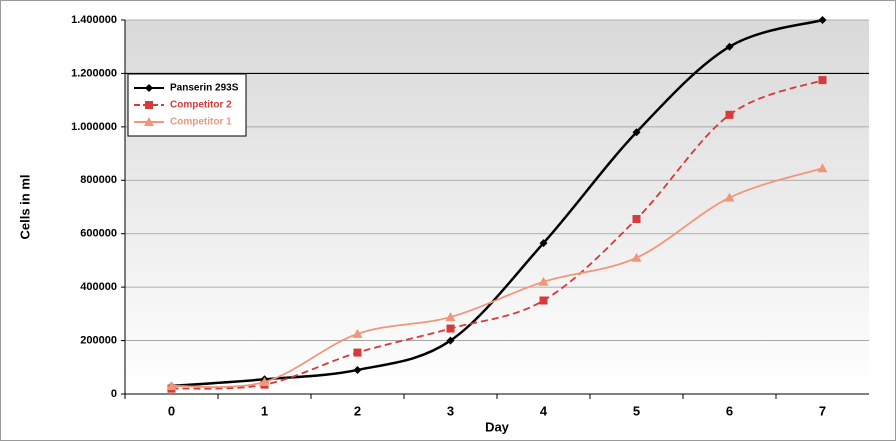 Image resolution: width=896 pixels, height=441 pixels. I want to click on x-tick-label: 5, so click(636, 410).